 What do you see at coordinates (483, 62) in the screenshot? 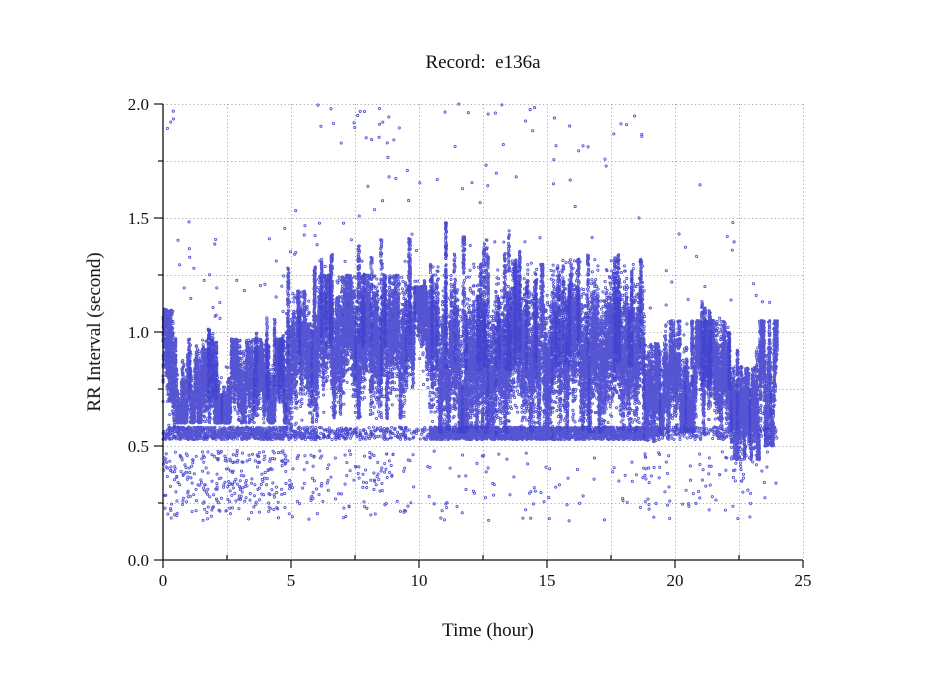
I see `chart-title: Record: e136a` at bounding box center [483, 62].